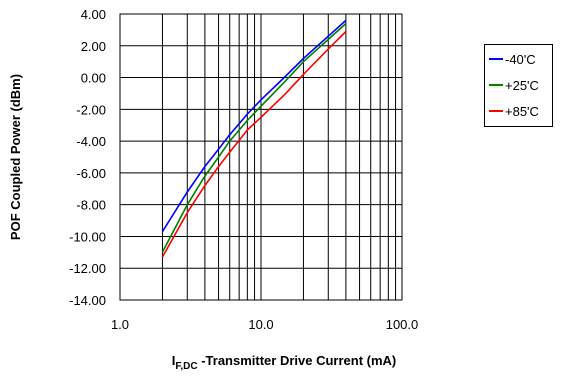 Image resolution: width=587 pixels, height=383 pixels. Describe the element at coordinates (174, 360) in the screenshot. I see `x-axis-title-main: I` at that location.